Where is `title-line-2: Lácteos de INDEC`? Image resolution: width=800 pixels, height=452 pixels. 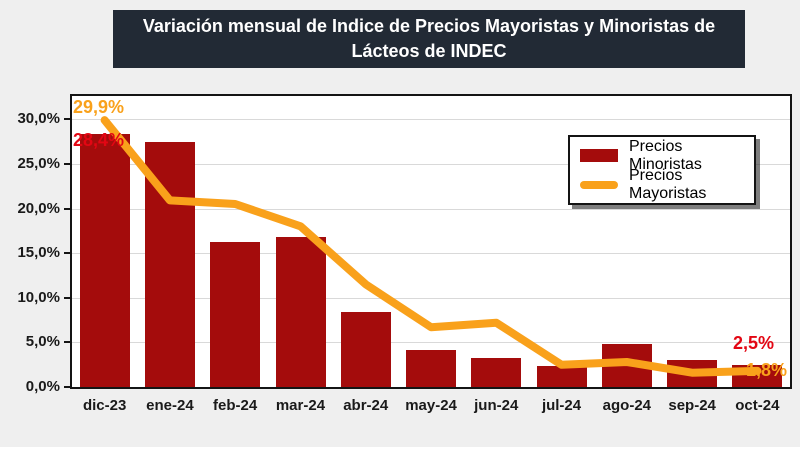
title-line-2: Lácteos de INDEC is located at coordinates (429, 51).